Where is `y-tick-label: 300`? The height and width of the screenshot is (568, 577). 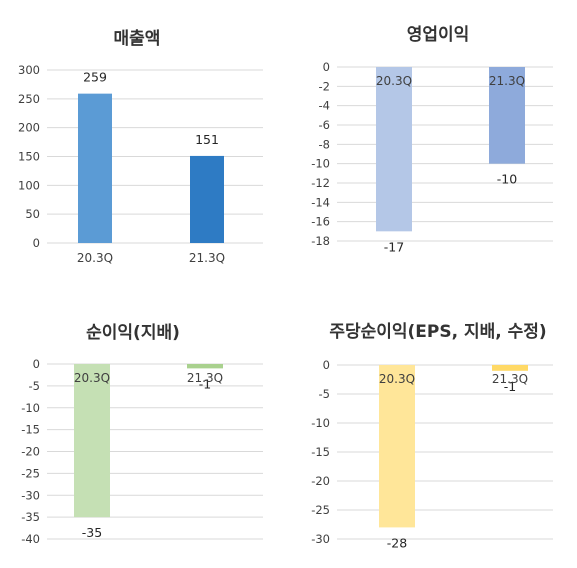
y-tick-label: 300 is located at coordinates (29, 70).